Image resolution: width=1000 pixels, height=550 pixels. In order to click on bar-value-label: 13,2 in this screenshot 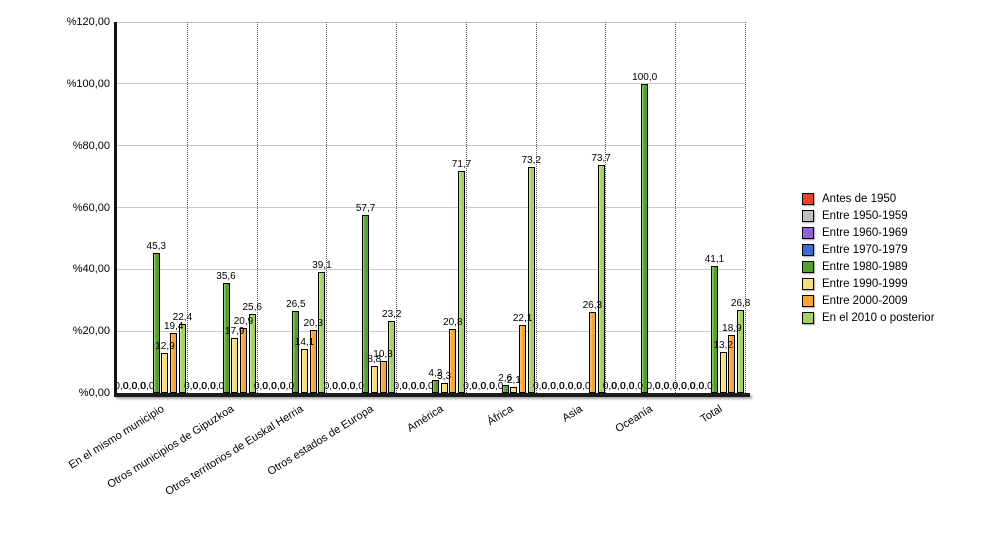, I will do `click(723, 346)`.